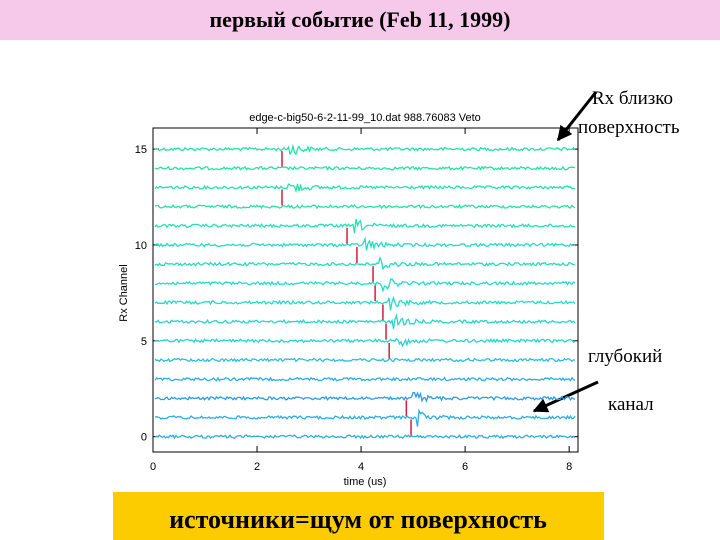  I want to click on x-tick-label: 2, so click(257, 467).